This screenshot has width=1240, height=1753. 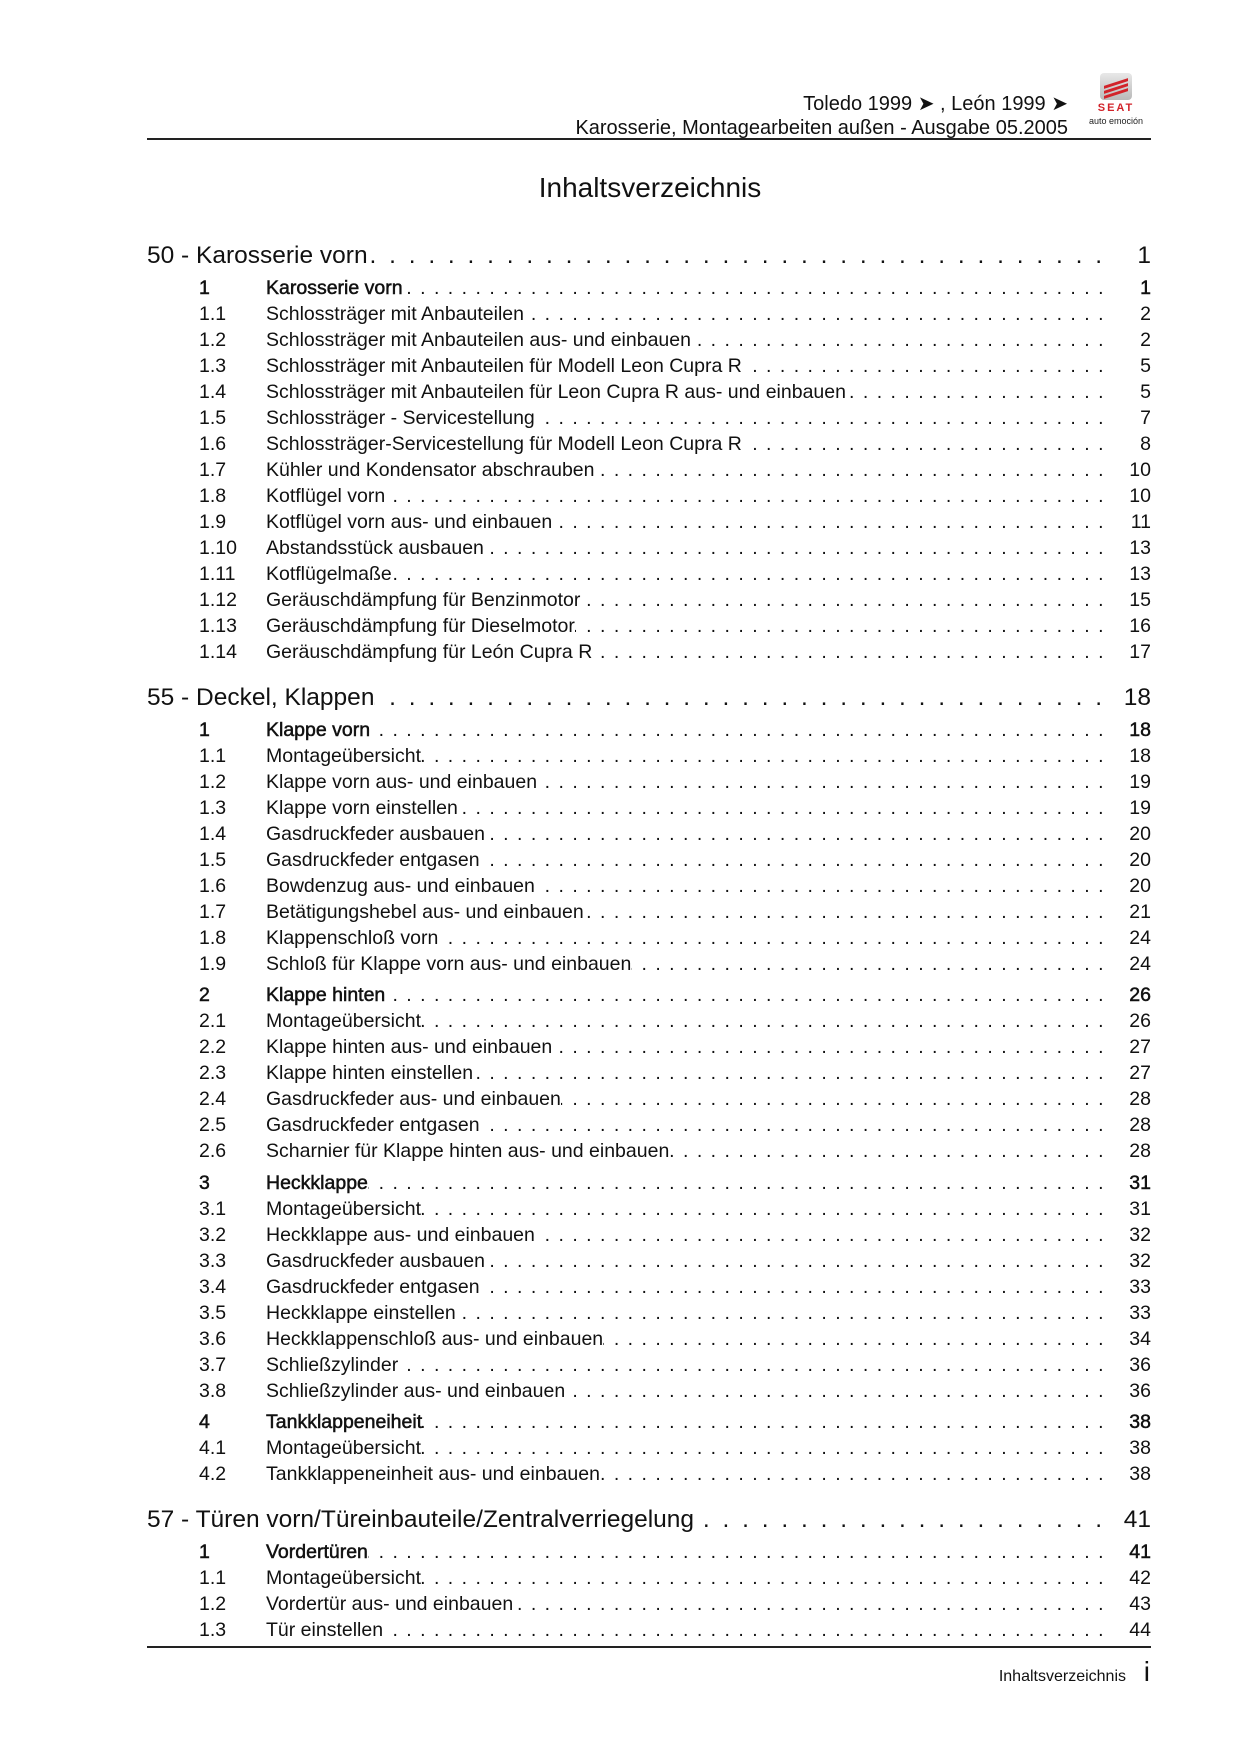 I want to click on entry-page: 44, so click(x=1140, y=1629).